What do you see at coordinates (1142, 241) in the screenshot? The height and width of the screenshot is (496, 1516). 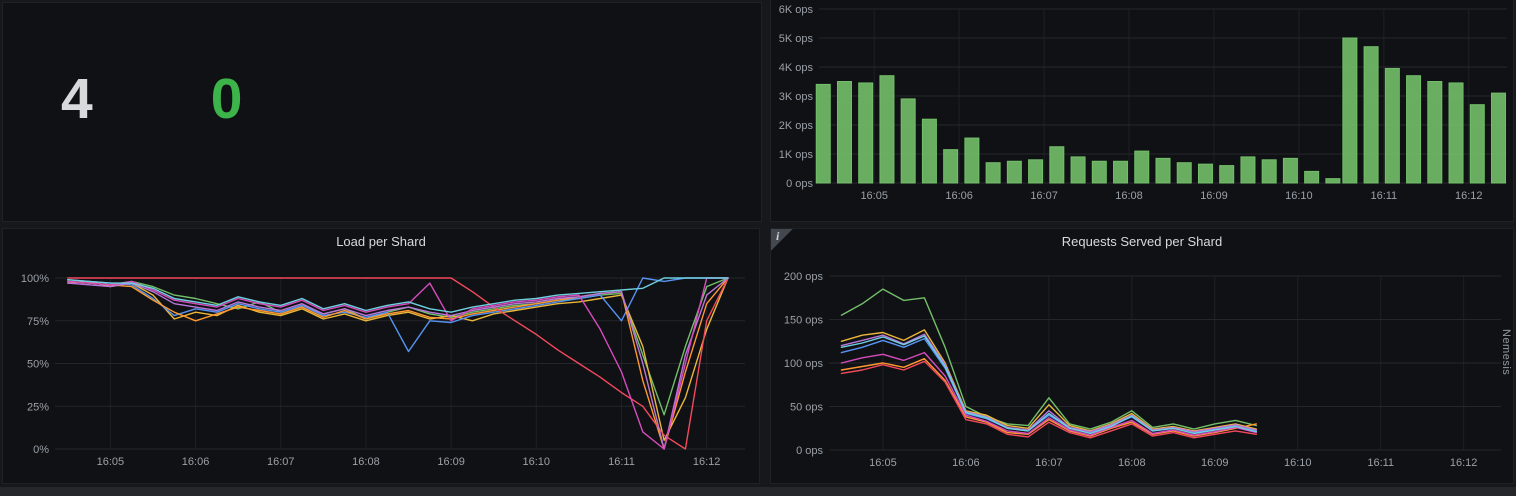 I see `panel-title-requests: Requests Served per Shard` at bounding box center [1142, 241].